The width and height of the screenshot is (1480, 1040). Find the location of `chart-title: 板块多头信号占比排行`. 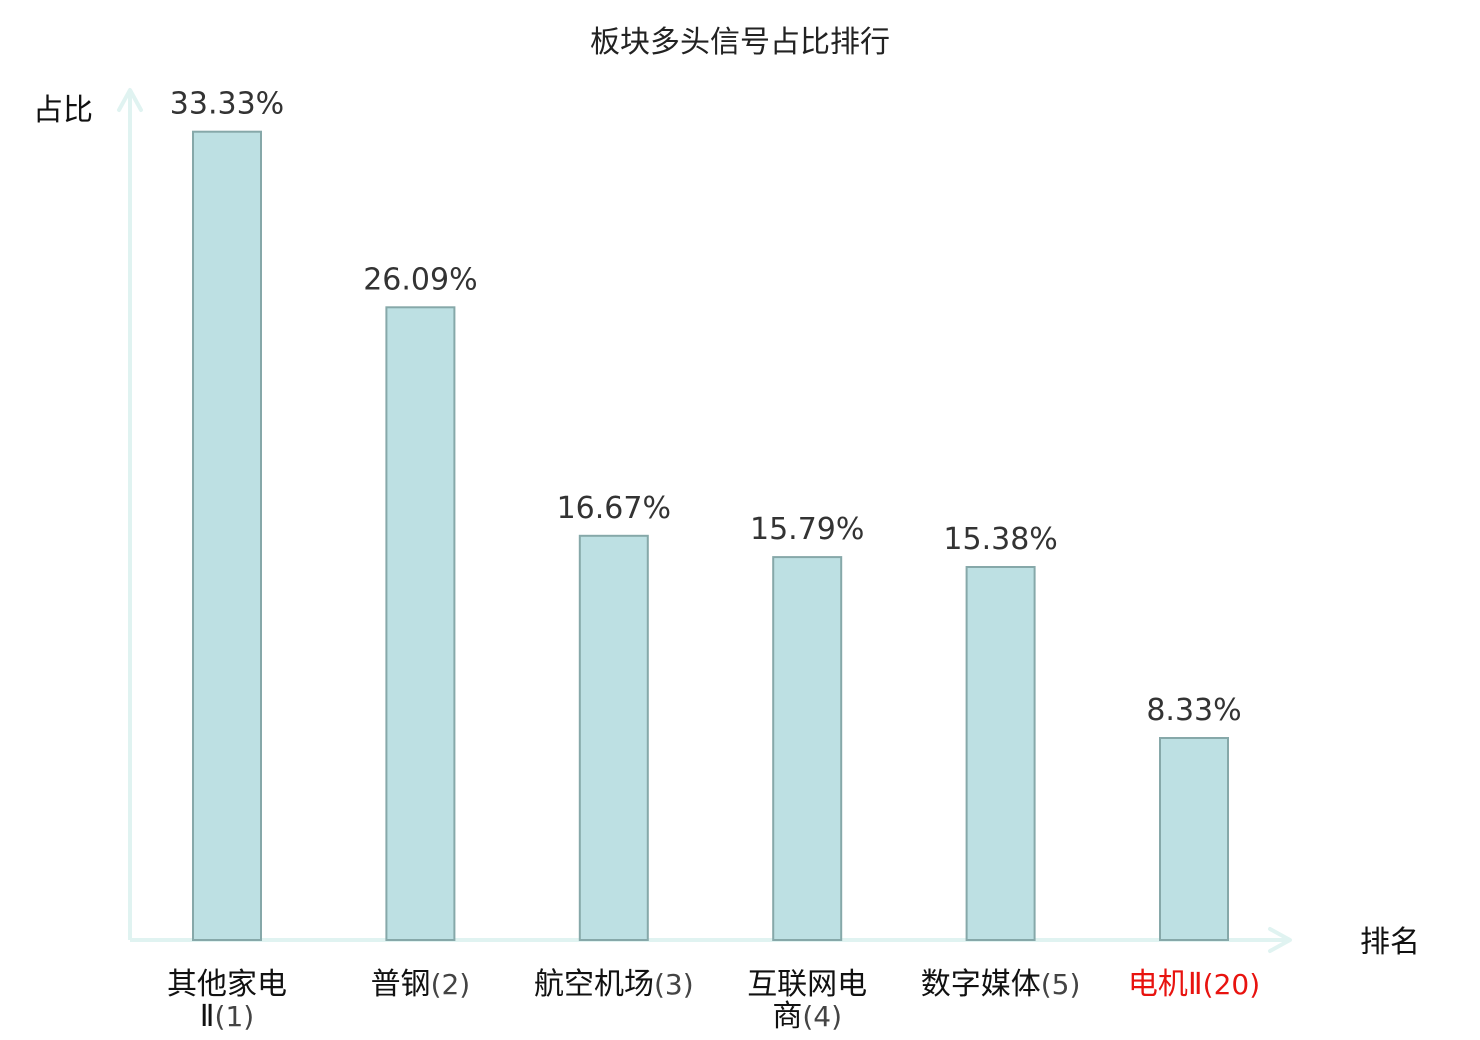

chart-title: 板块多头信号占比排行 is located at coordinates (740, 42).